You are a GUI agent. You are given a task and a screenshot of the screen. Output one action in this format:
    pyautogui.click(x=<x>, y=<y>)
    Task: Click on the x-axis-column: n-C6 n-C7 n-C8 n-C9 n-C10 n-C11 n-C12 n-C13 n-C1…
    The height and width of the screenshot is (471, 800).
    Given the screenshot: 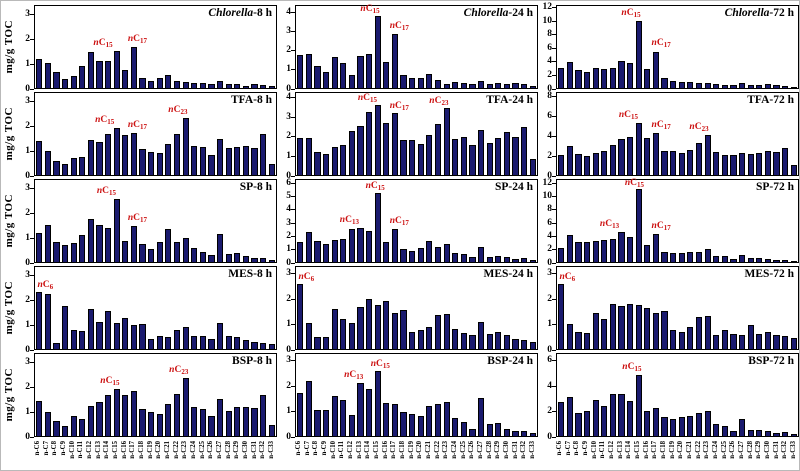 What is the action you would take?
    pyautogui.click(x=668, y=455)
    